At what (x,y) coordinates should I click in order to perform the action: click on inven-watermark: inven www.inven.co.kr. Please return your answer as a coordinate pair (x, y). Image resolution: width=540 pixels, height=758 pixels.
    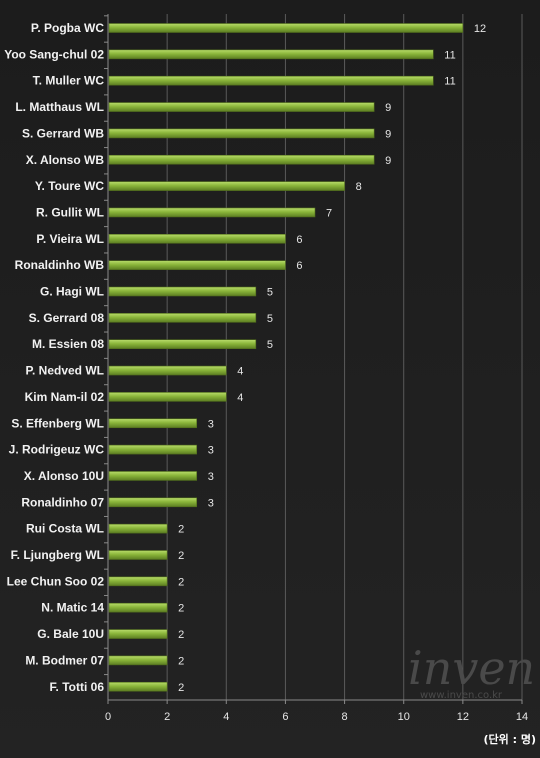
    Looking at the image, I should click on (471, 671).